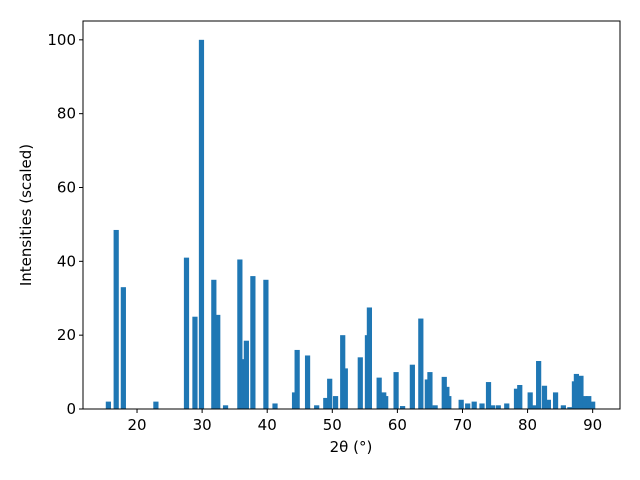 Image resolution: width=640 pixels, height=480 pixels. I want to click on x-axis-label: 2θ (°), so click(351, 447).